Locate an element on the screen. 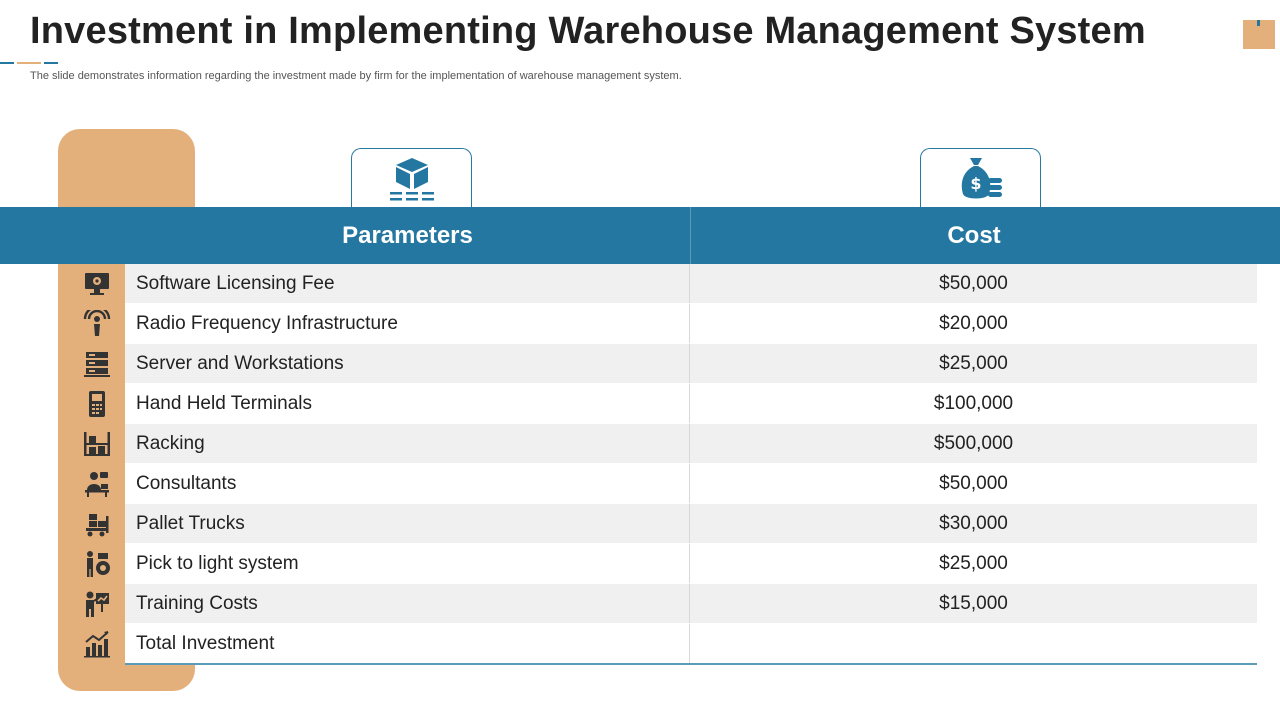  table-row: Consultants $50,000 is located at coordinates (671, 484).